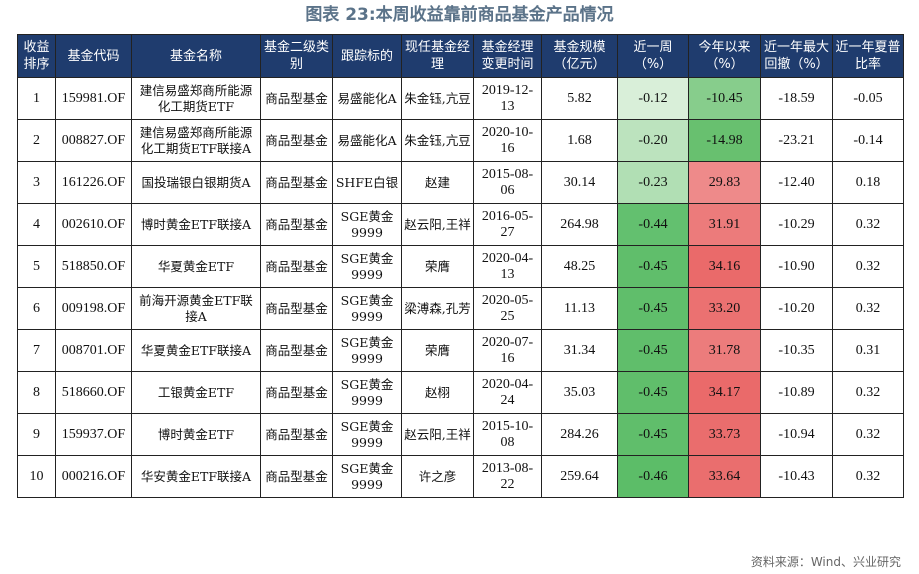 The image size is (919, 574). What do you see at coordinates (796, 140) in the screenshot?
I see `max-drawdown-cell: -23.21` at bounding box center [796, 140].